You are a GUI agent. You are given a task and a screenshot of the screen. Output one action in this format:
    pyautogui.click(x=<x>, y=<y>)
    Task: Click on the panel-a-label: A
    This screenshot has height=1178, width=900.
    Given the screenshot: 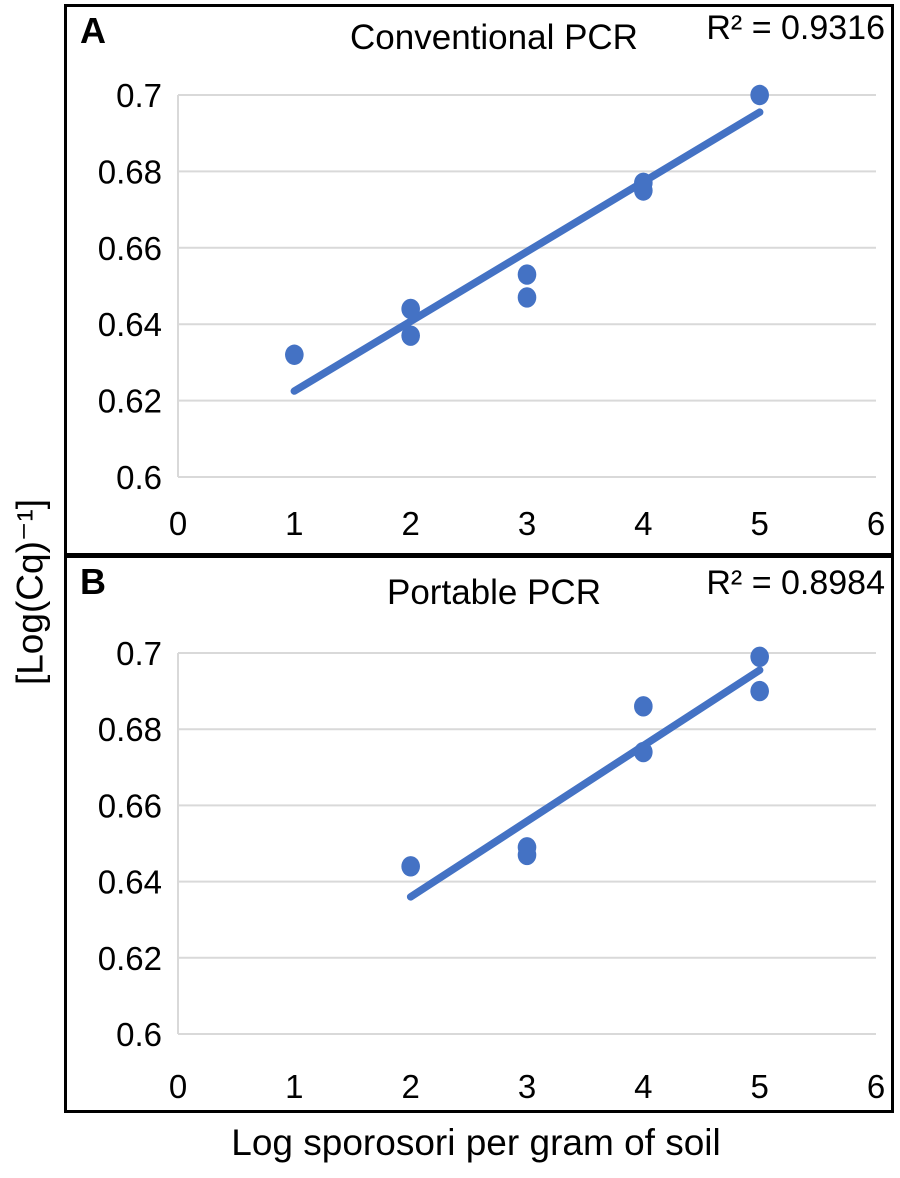 What is the action you would take?
    pyautogui.click(x=93, y=30)
    